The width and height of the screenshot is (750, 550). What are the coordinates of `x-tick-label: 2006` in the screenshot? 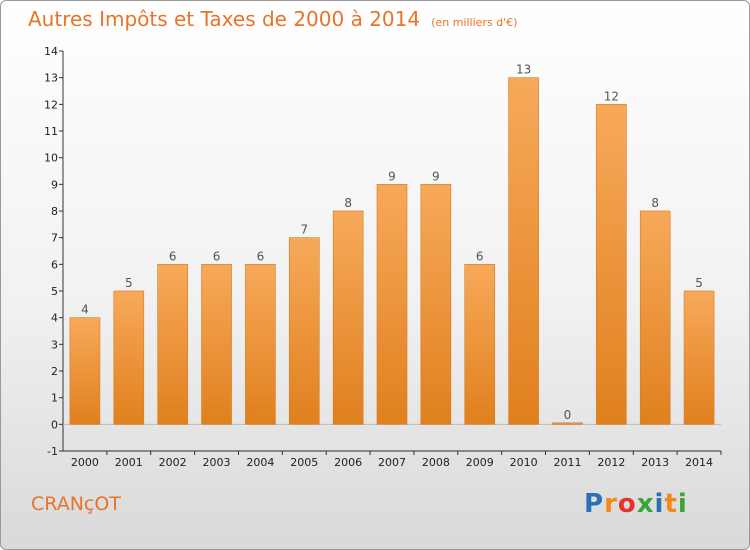 It's located at (348, 462).